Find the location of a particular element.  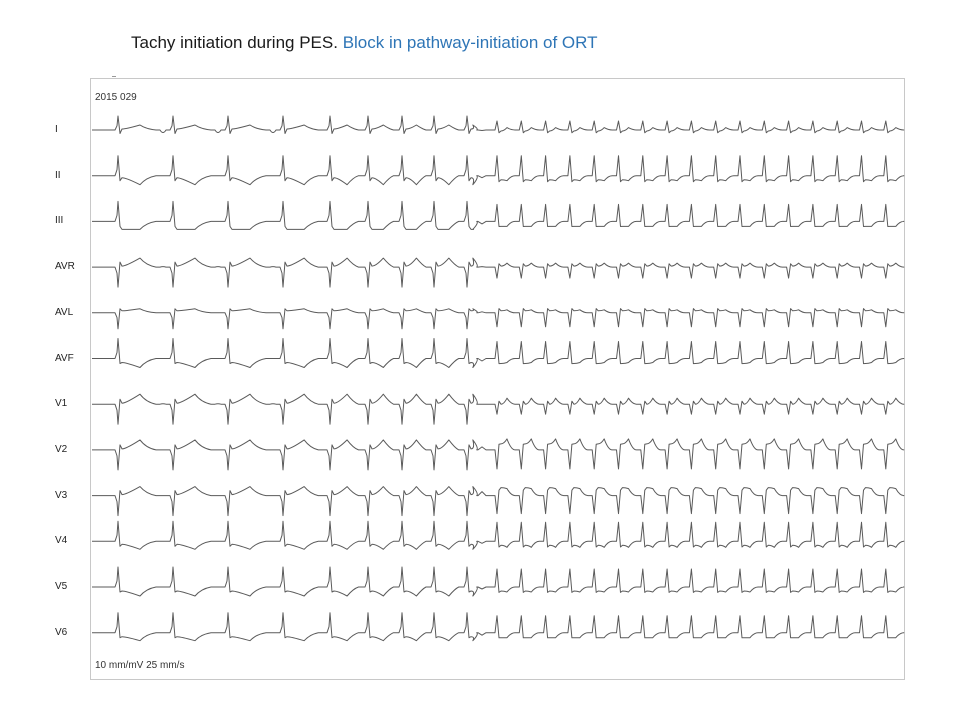

lead-label-v6: V6 is located at coordinates (61, 632).